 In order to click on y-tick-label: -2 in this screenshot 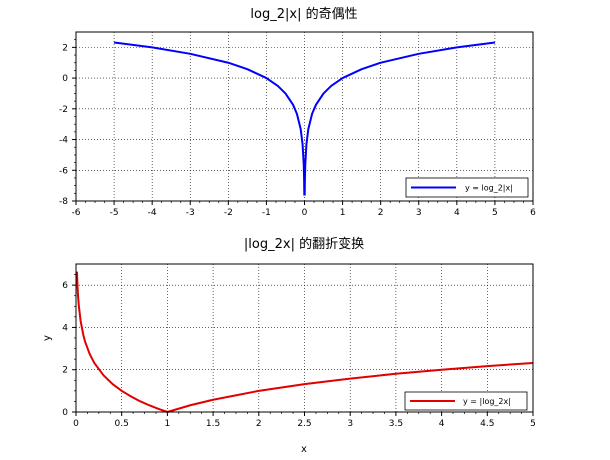, I will do `click(63, 110)`.